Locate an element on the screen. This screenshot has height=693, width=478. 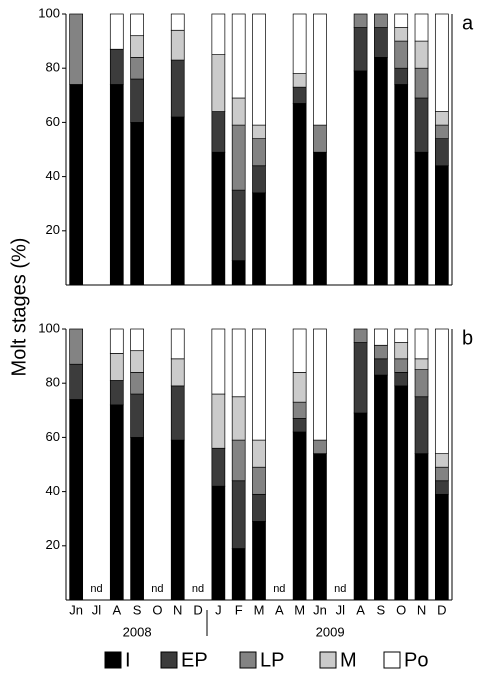
panel-label: b is located at coordinates (467, 338).